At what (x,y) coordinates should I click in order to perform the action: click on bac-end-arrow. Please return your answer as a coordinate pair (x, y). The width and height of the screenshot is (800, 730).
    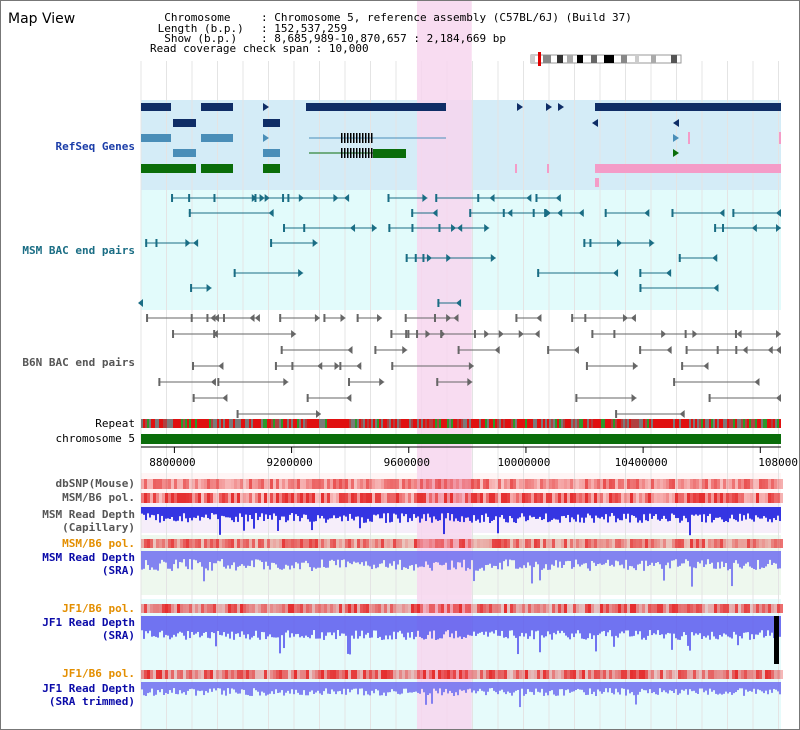
    Looking at the image, I should click on (634, 398).